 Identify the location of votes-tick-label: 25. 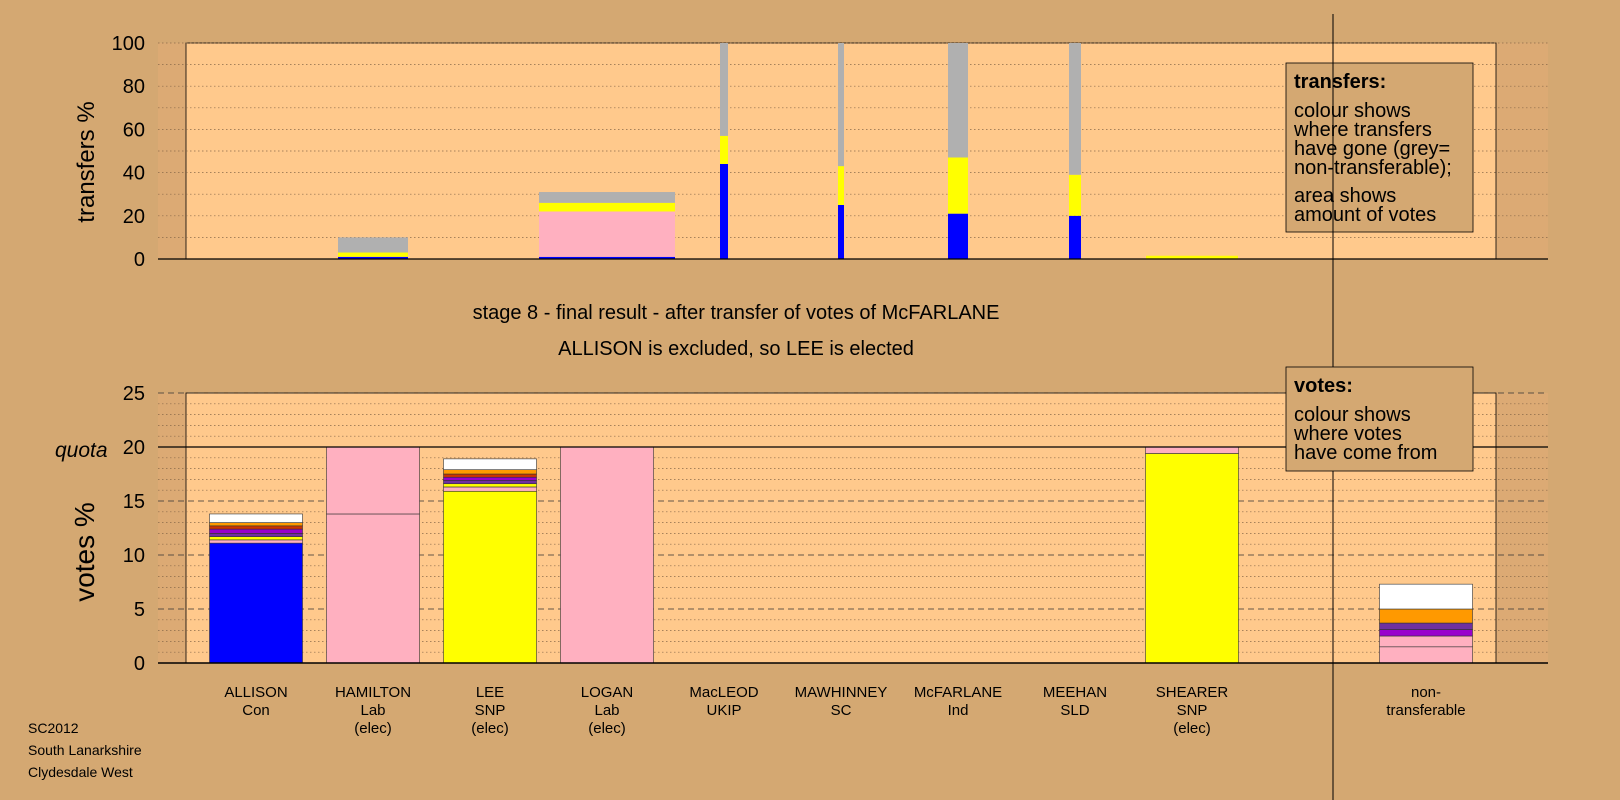
(134, 394).